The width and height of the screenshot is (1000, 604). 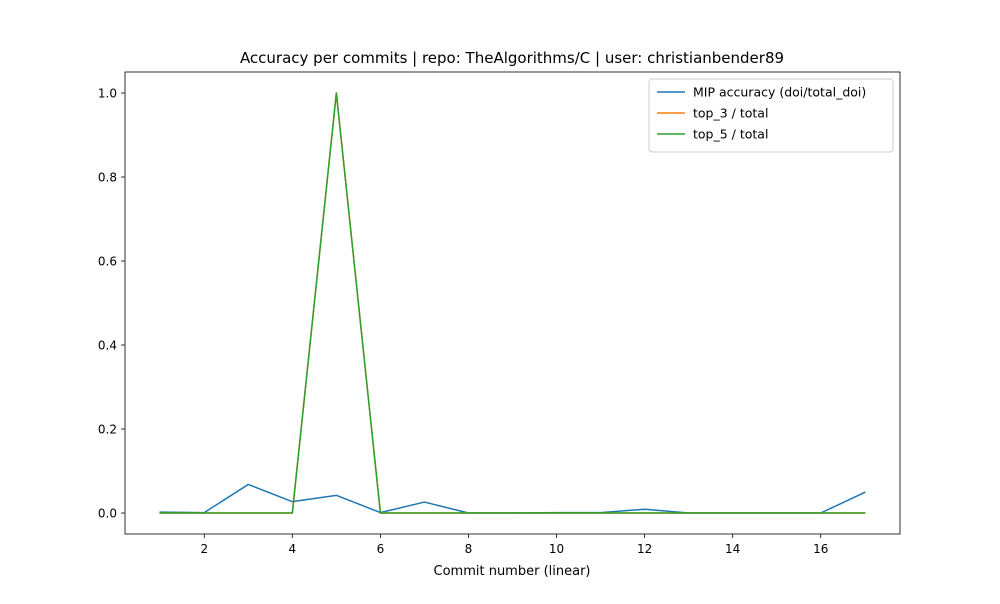 What do you see at coordinates (107, 346) in the screenshot?
I see `y-tick-label: 0.4` at bounding box center [107, 346].